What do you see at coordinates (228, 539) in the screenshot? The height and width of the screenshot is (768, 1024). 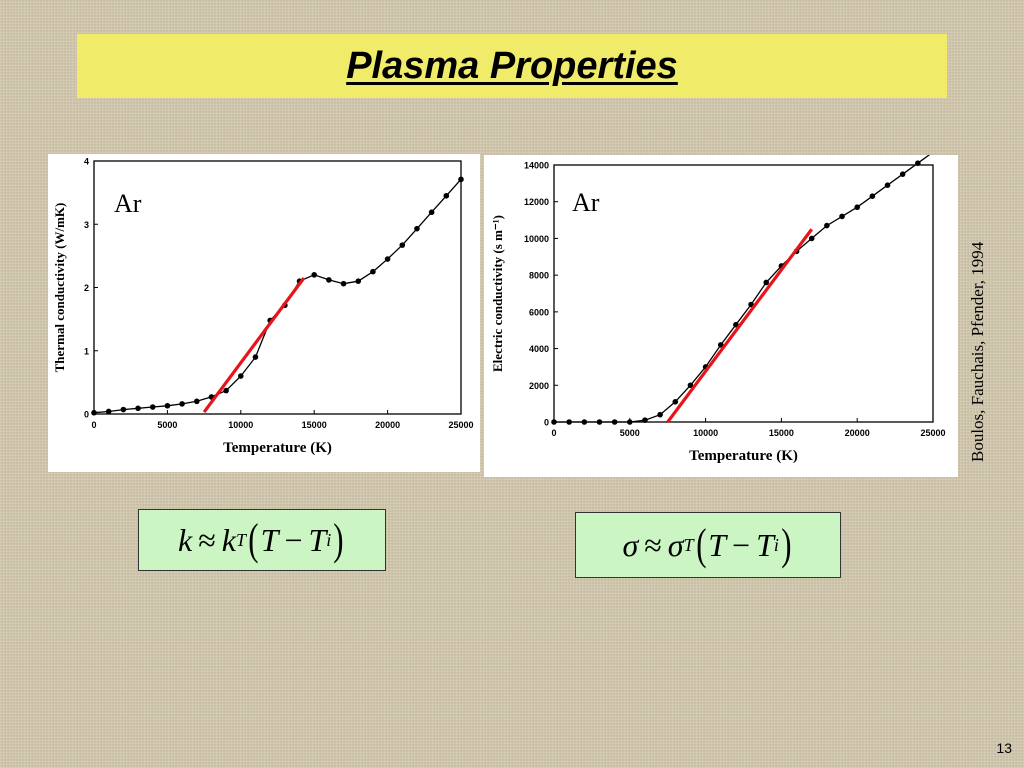 I see `formula-coef: k` at bounding box center [228, 539].